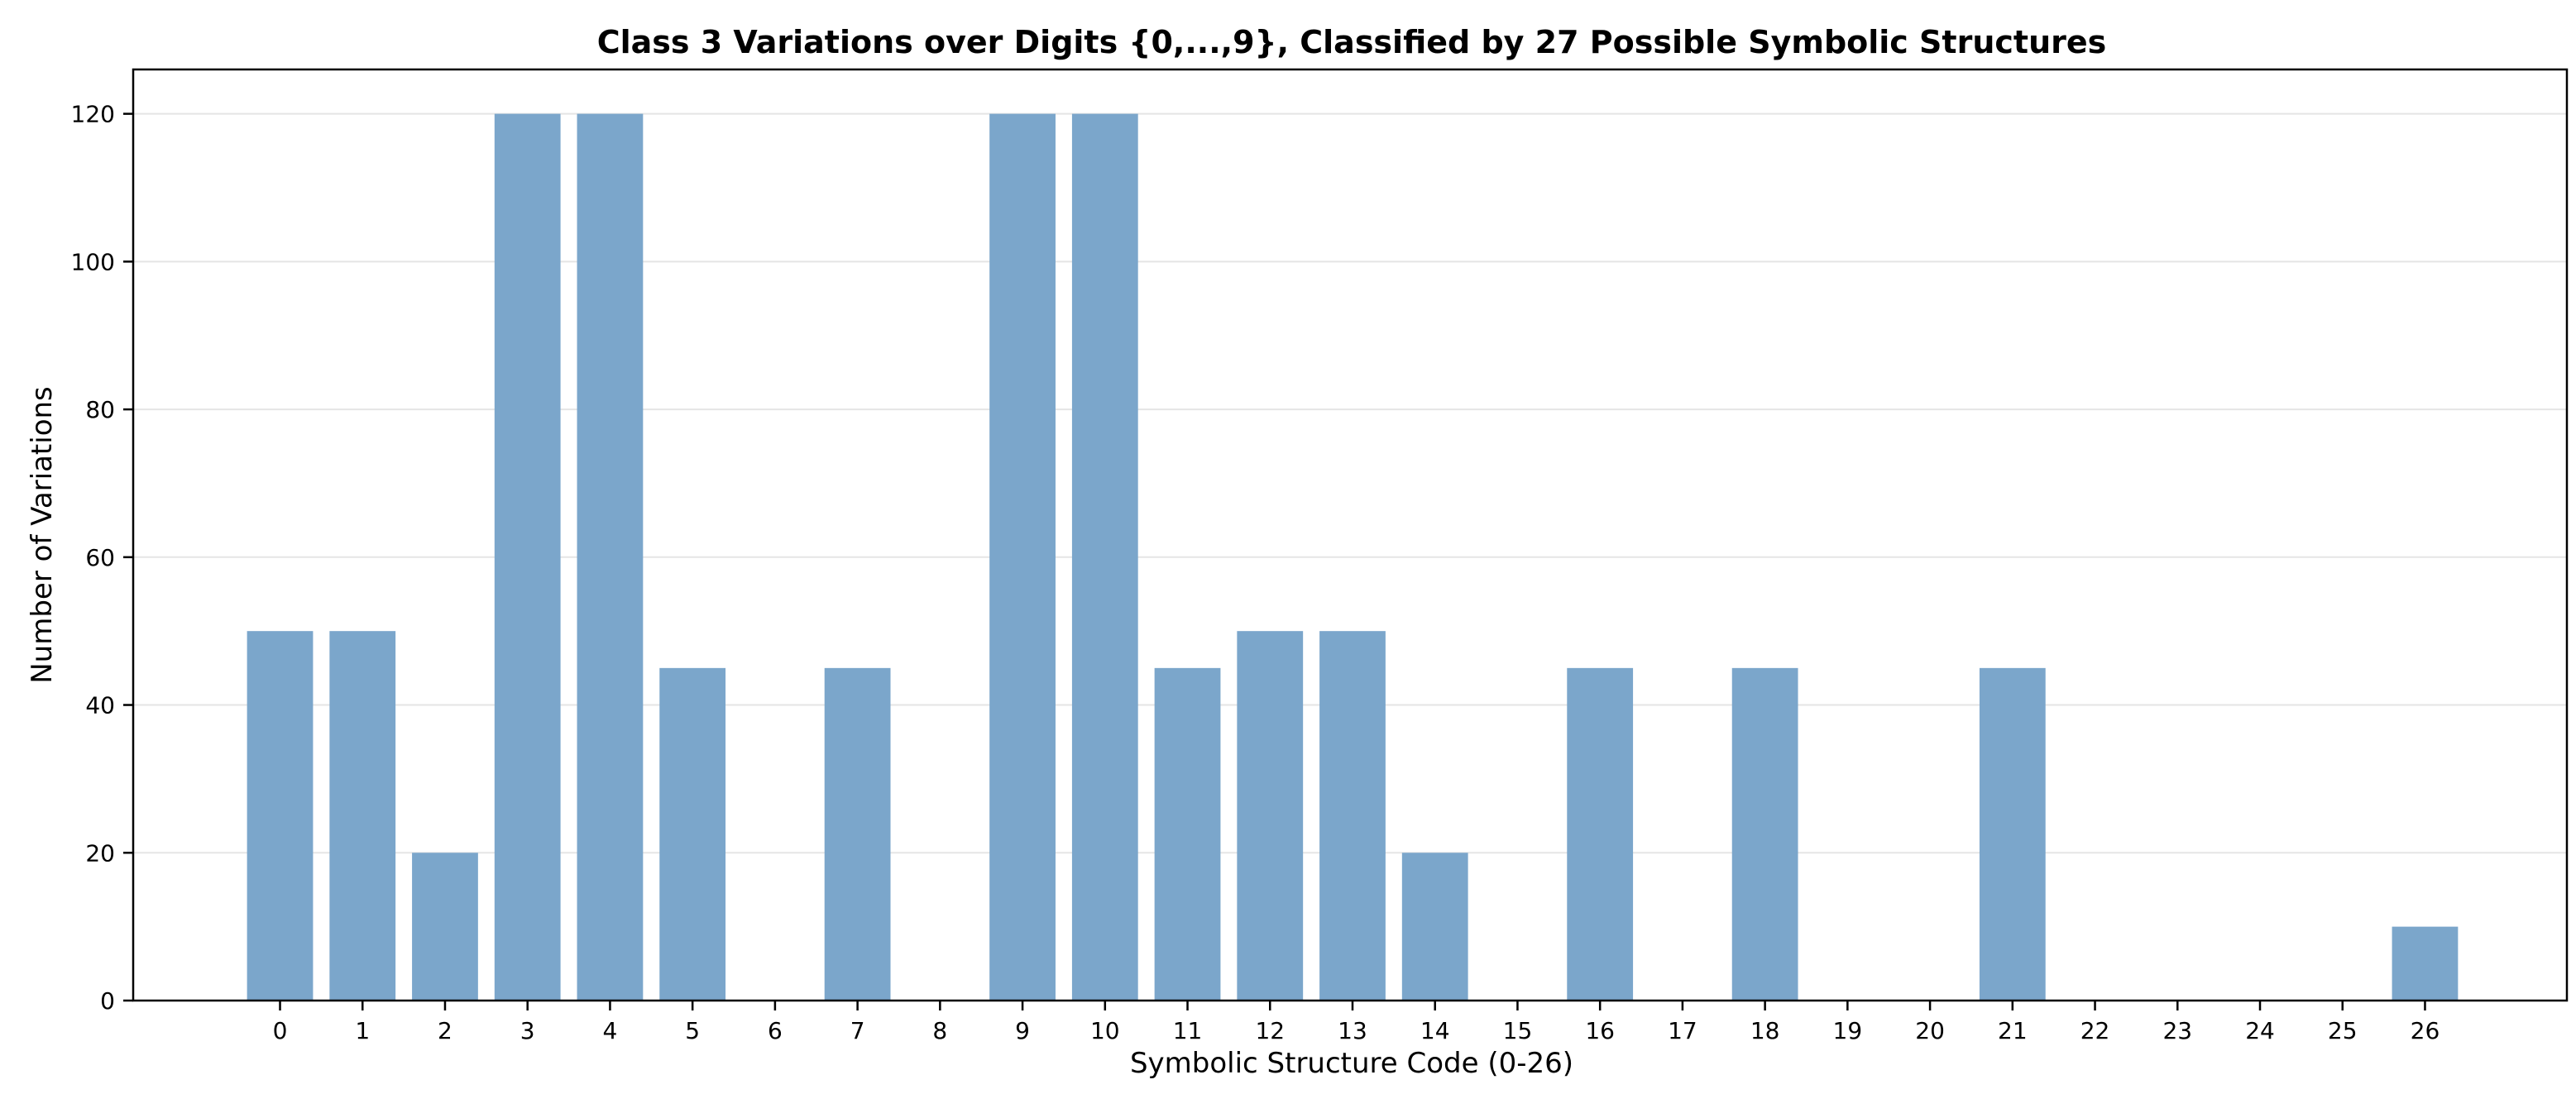 The image size is (2576, 1094). I want to click on y-tick-label: 60, so click(100, 558).